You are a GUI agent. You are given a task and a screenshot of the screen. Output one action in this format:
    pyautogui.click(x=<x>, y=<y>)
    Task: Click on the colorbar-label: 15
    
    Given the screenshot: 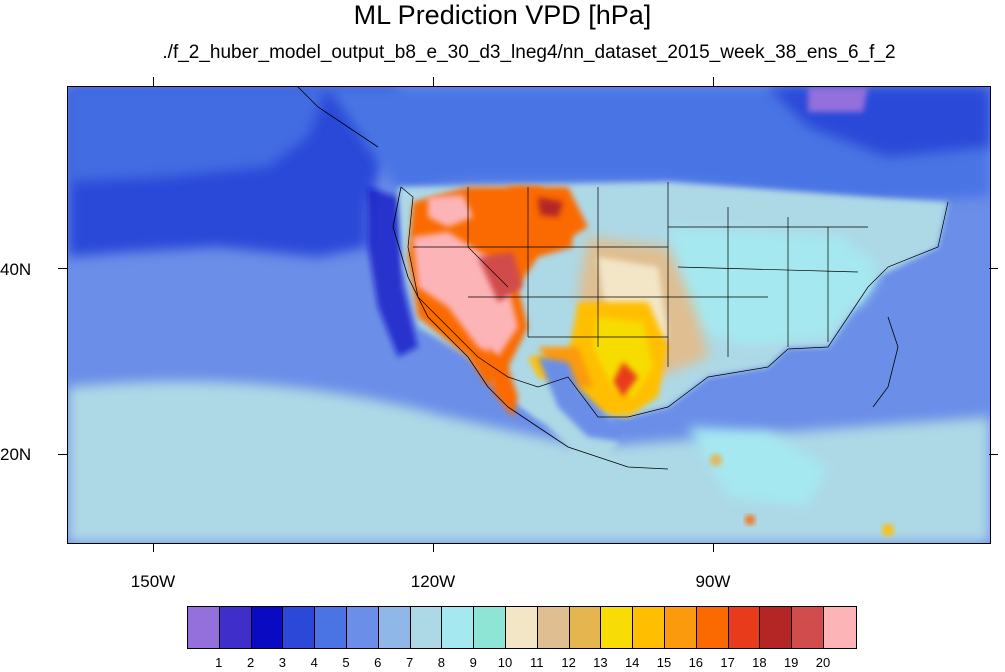 What is the action you would take?
    pyautogui.click(x=664, y=662)
    